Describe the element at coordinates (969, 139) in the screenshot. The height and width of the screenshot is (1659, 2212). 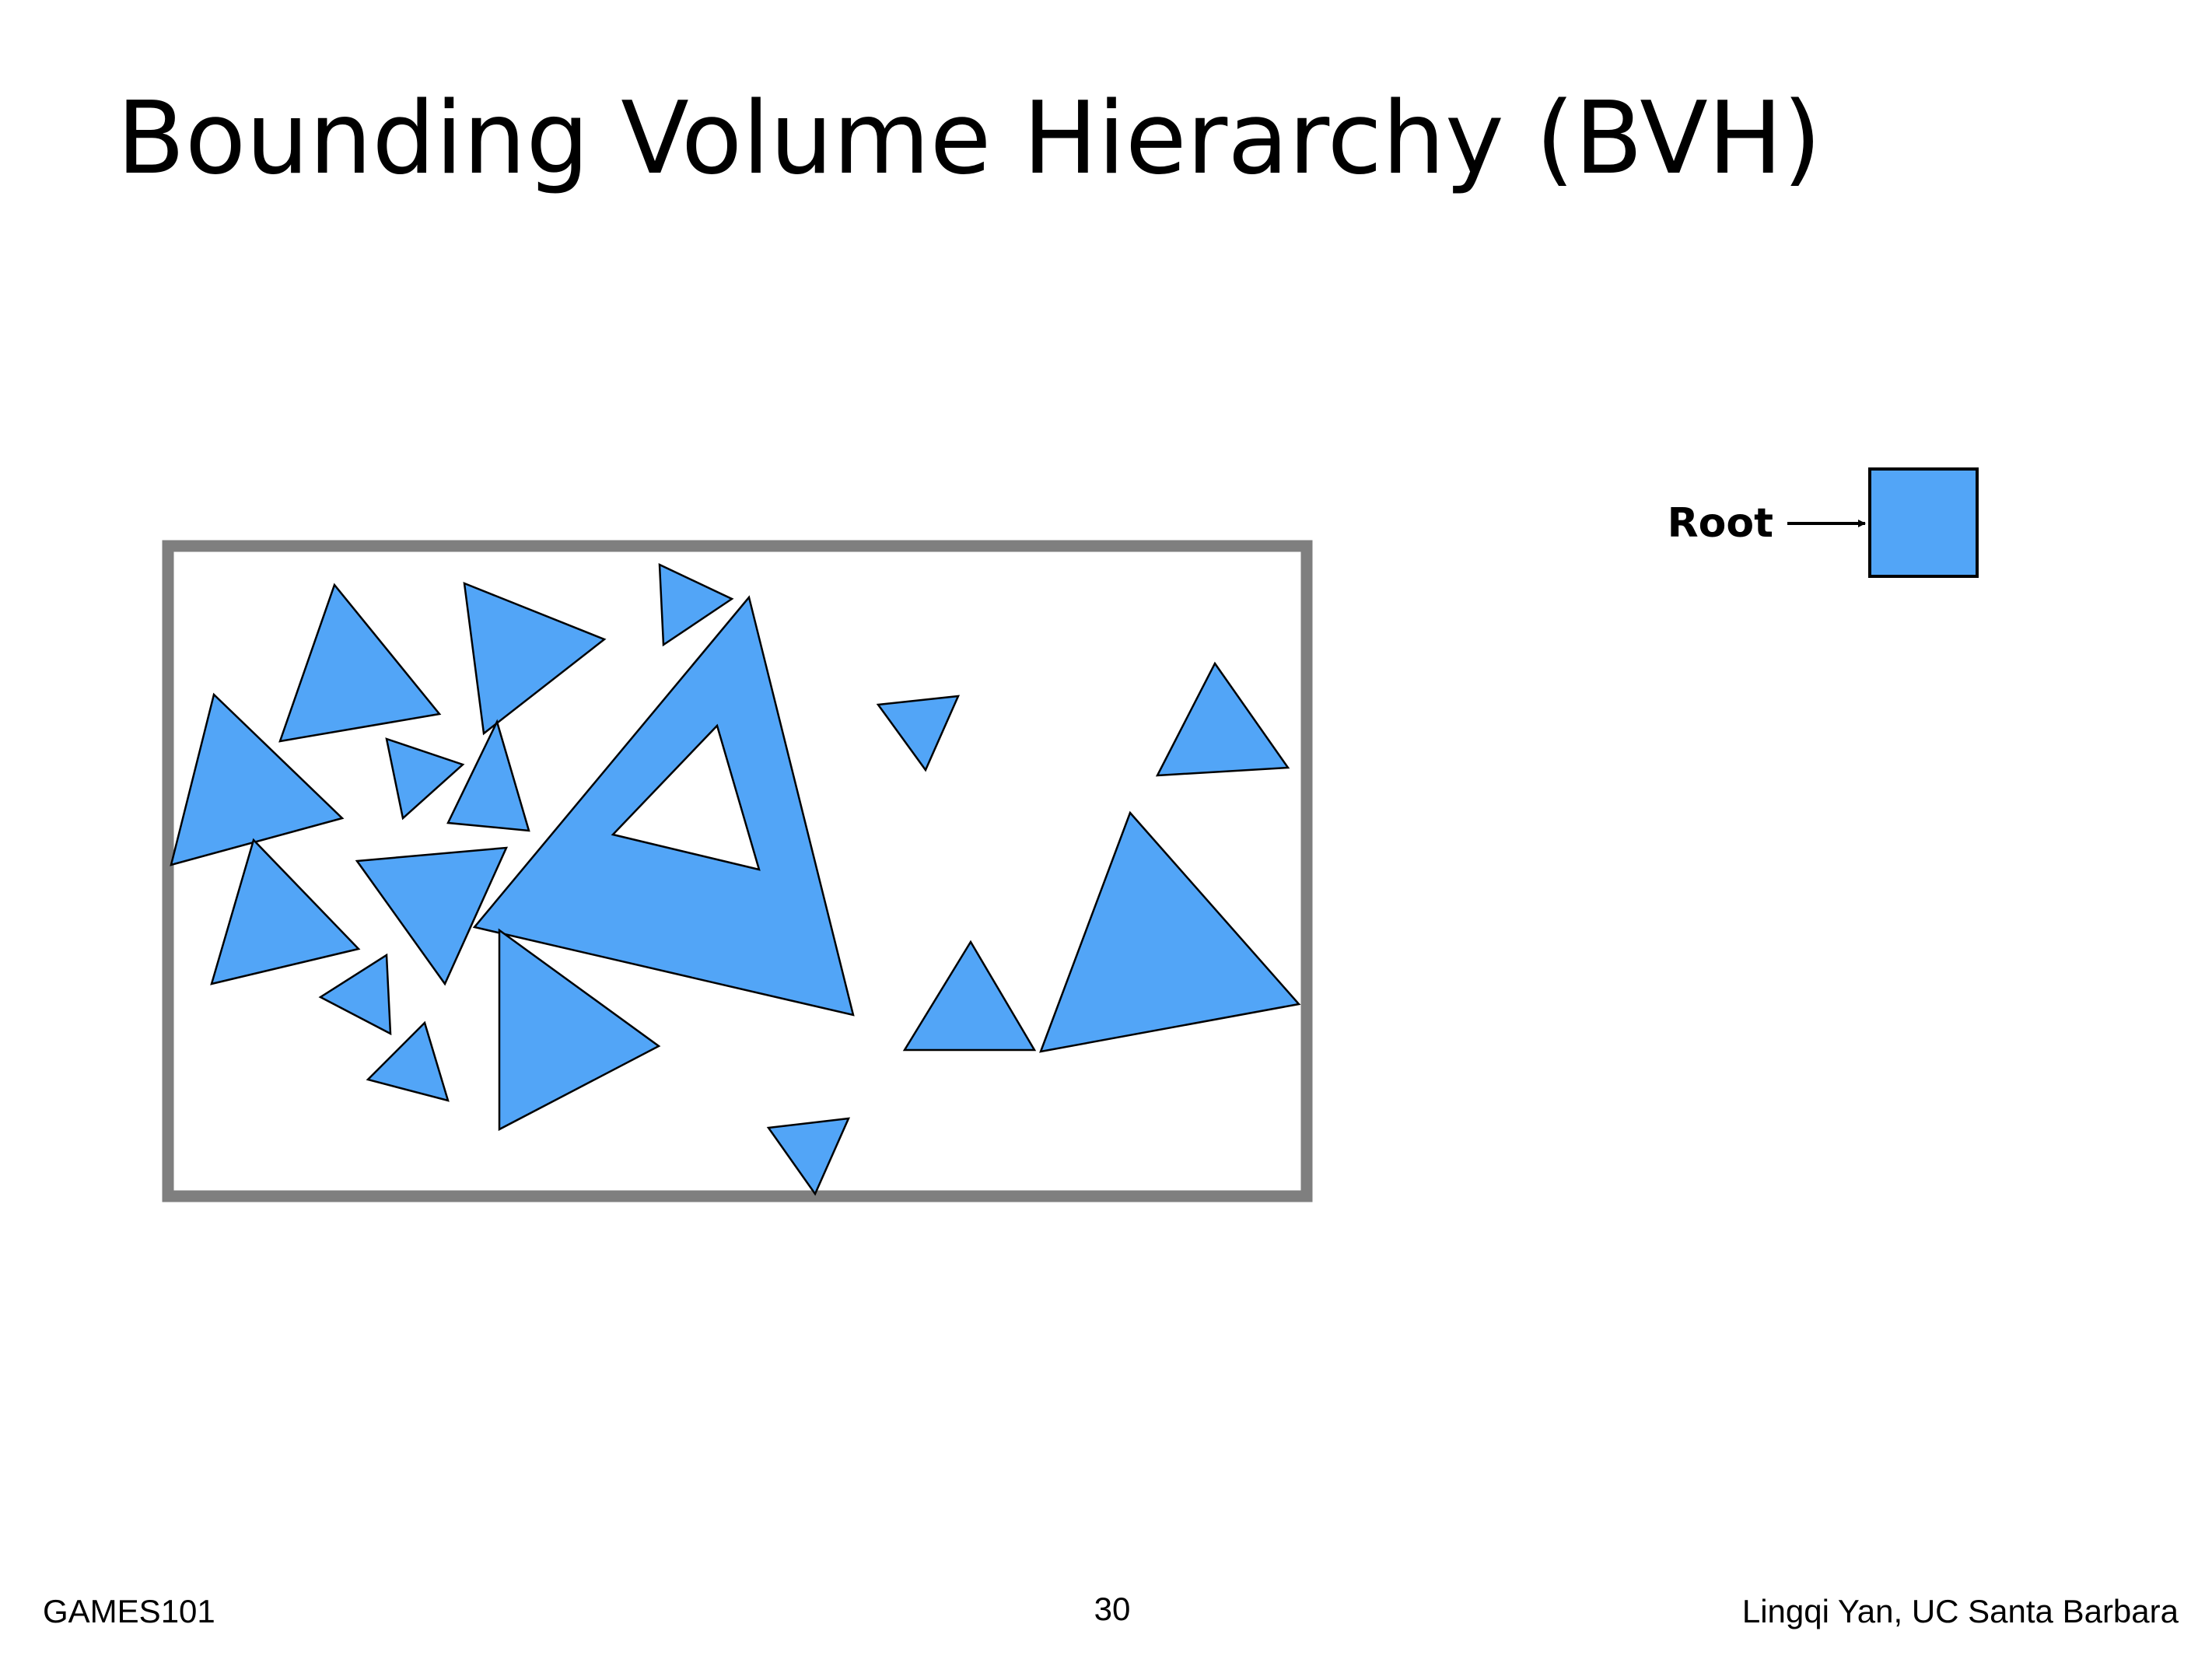
I see `slide-title: Bounding Volume Hierarchy (BVH)` at that location.